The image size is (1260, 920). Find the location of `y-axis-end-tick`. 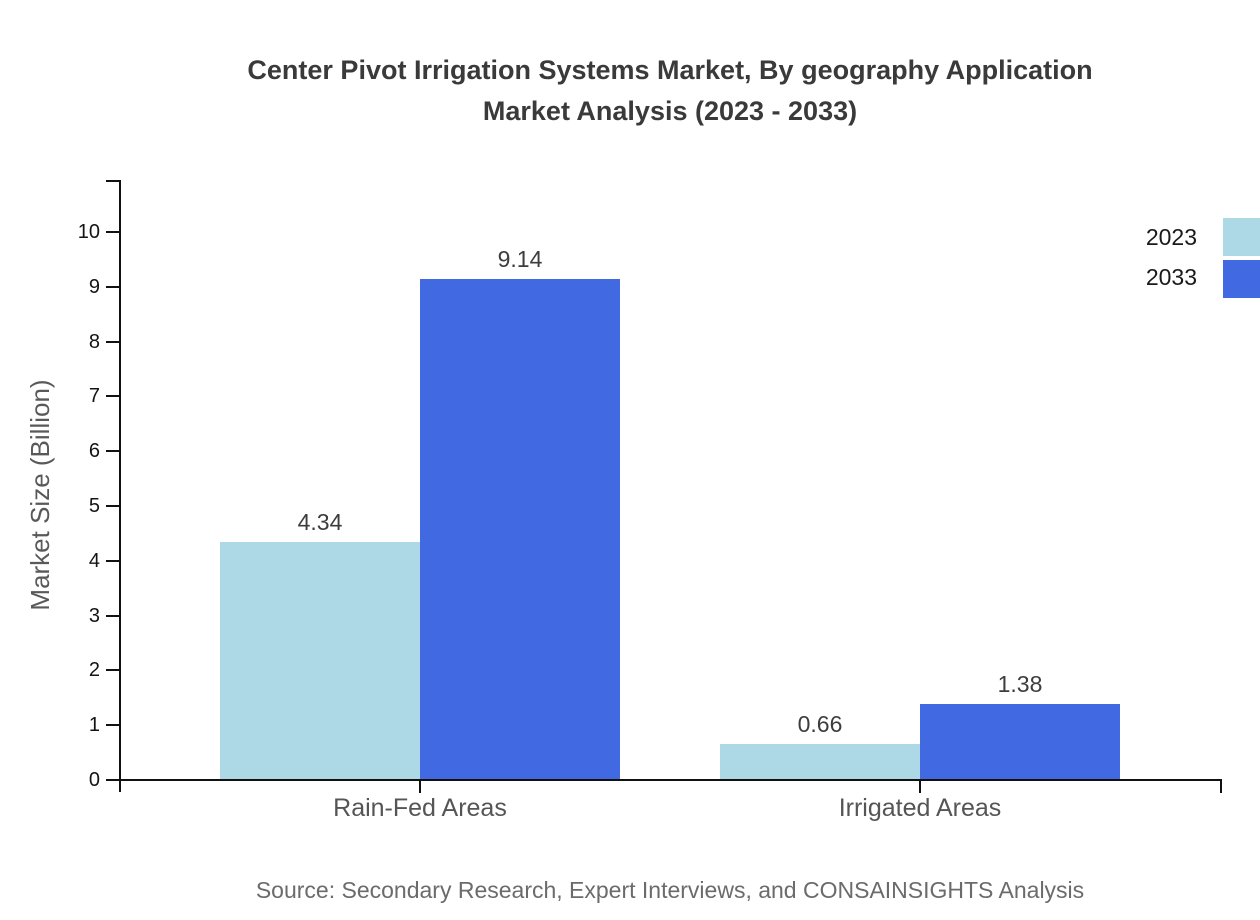

y-axis-end-tick is located at coordinates (112, 181).